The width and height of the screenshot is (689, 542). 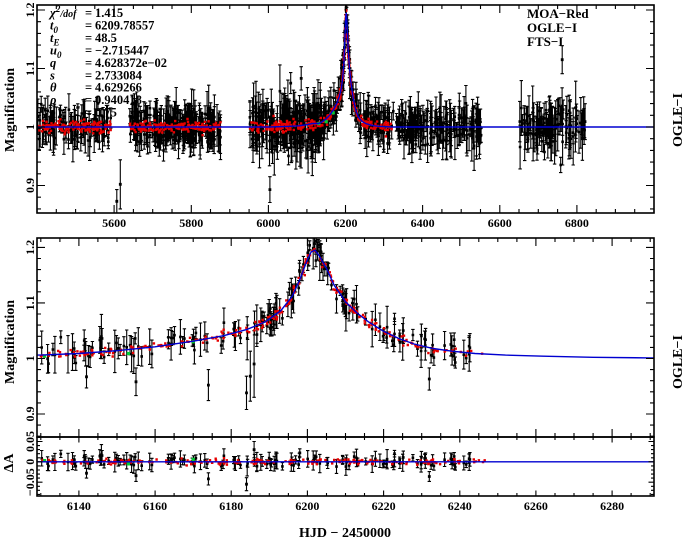 I want to click on y-axis-label-res: ΔA, so click(x=9, y=463).